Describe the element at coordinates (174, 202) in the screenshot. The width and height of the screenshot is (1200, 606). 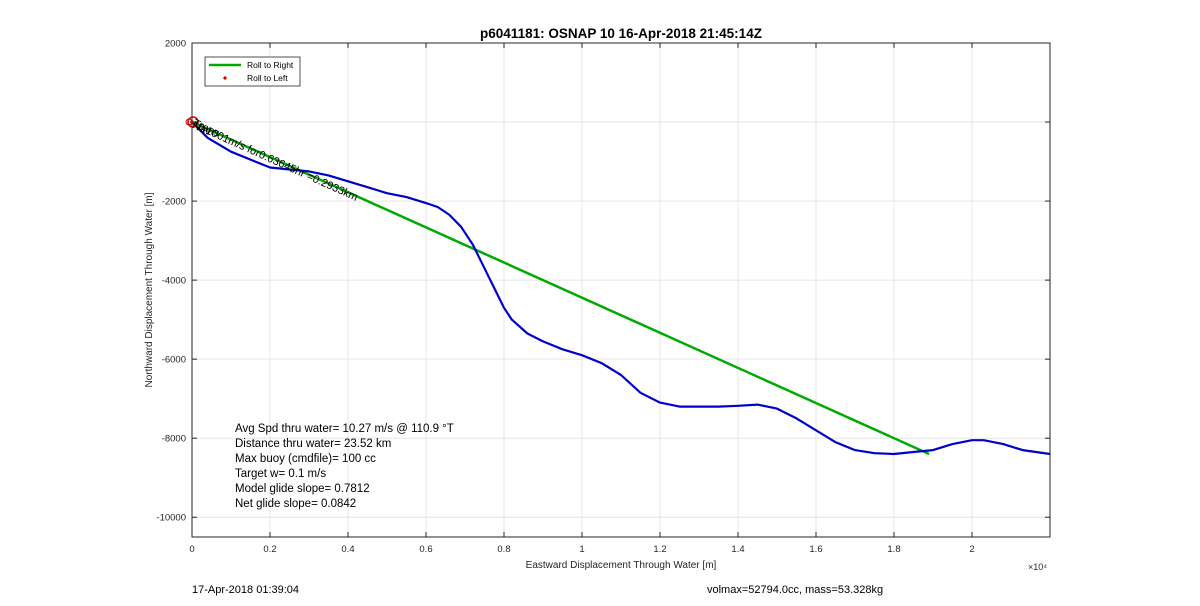
I see `y-tick-label: -2000` at that location.